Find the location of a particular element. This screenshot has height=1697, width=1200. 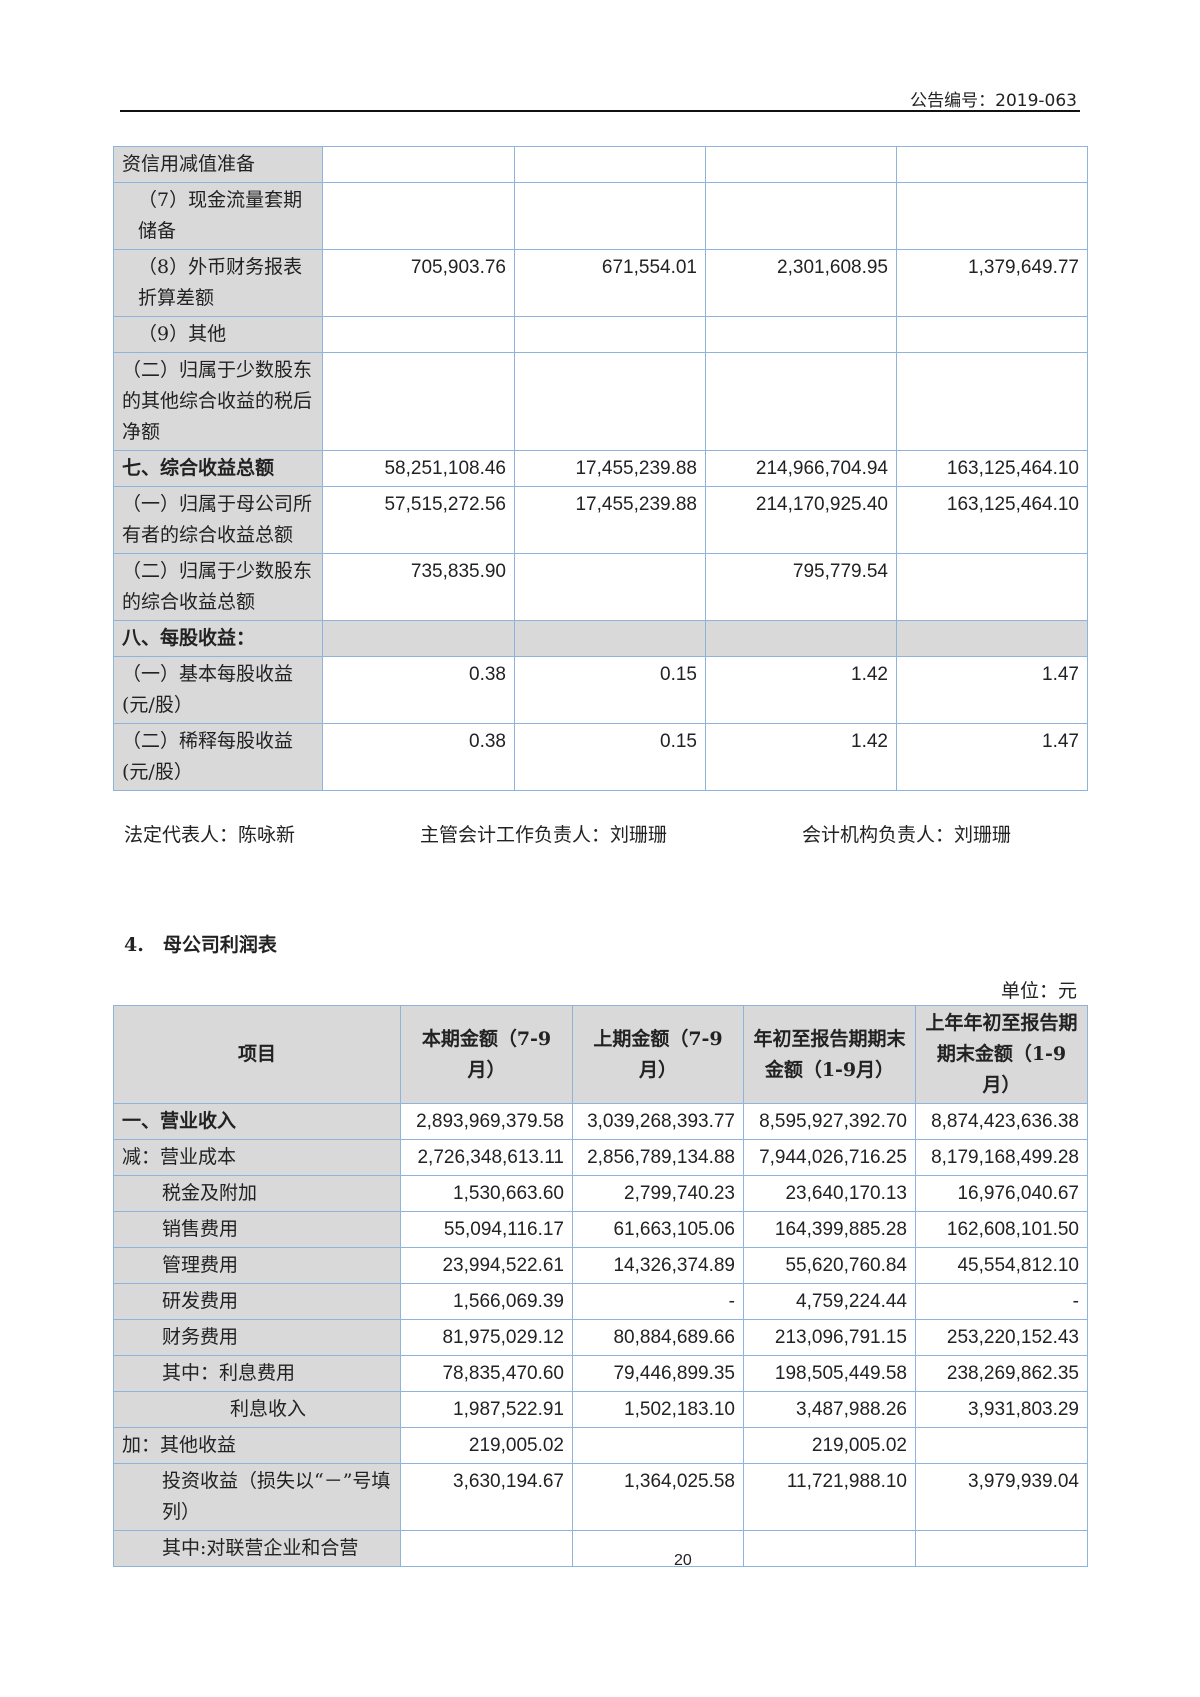

row-label: 八、每股收益： is located at coordinates (218, 638).